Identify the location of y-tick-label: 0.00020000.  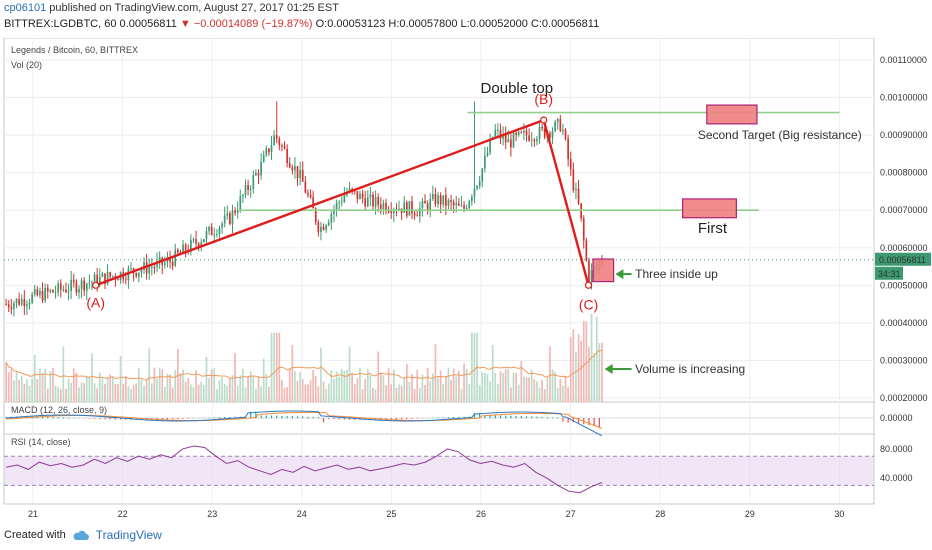
(904, 398).